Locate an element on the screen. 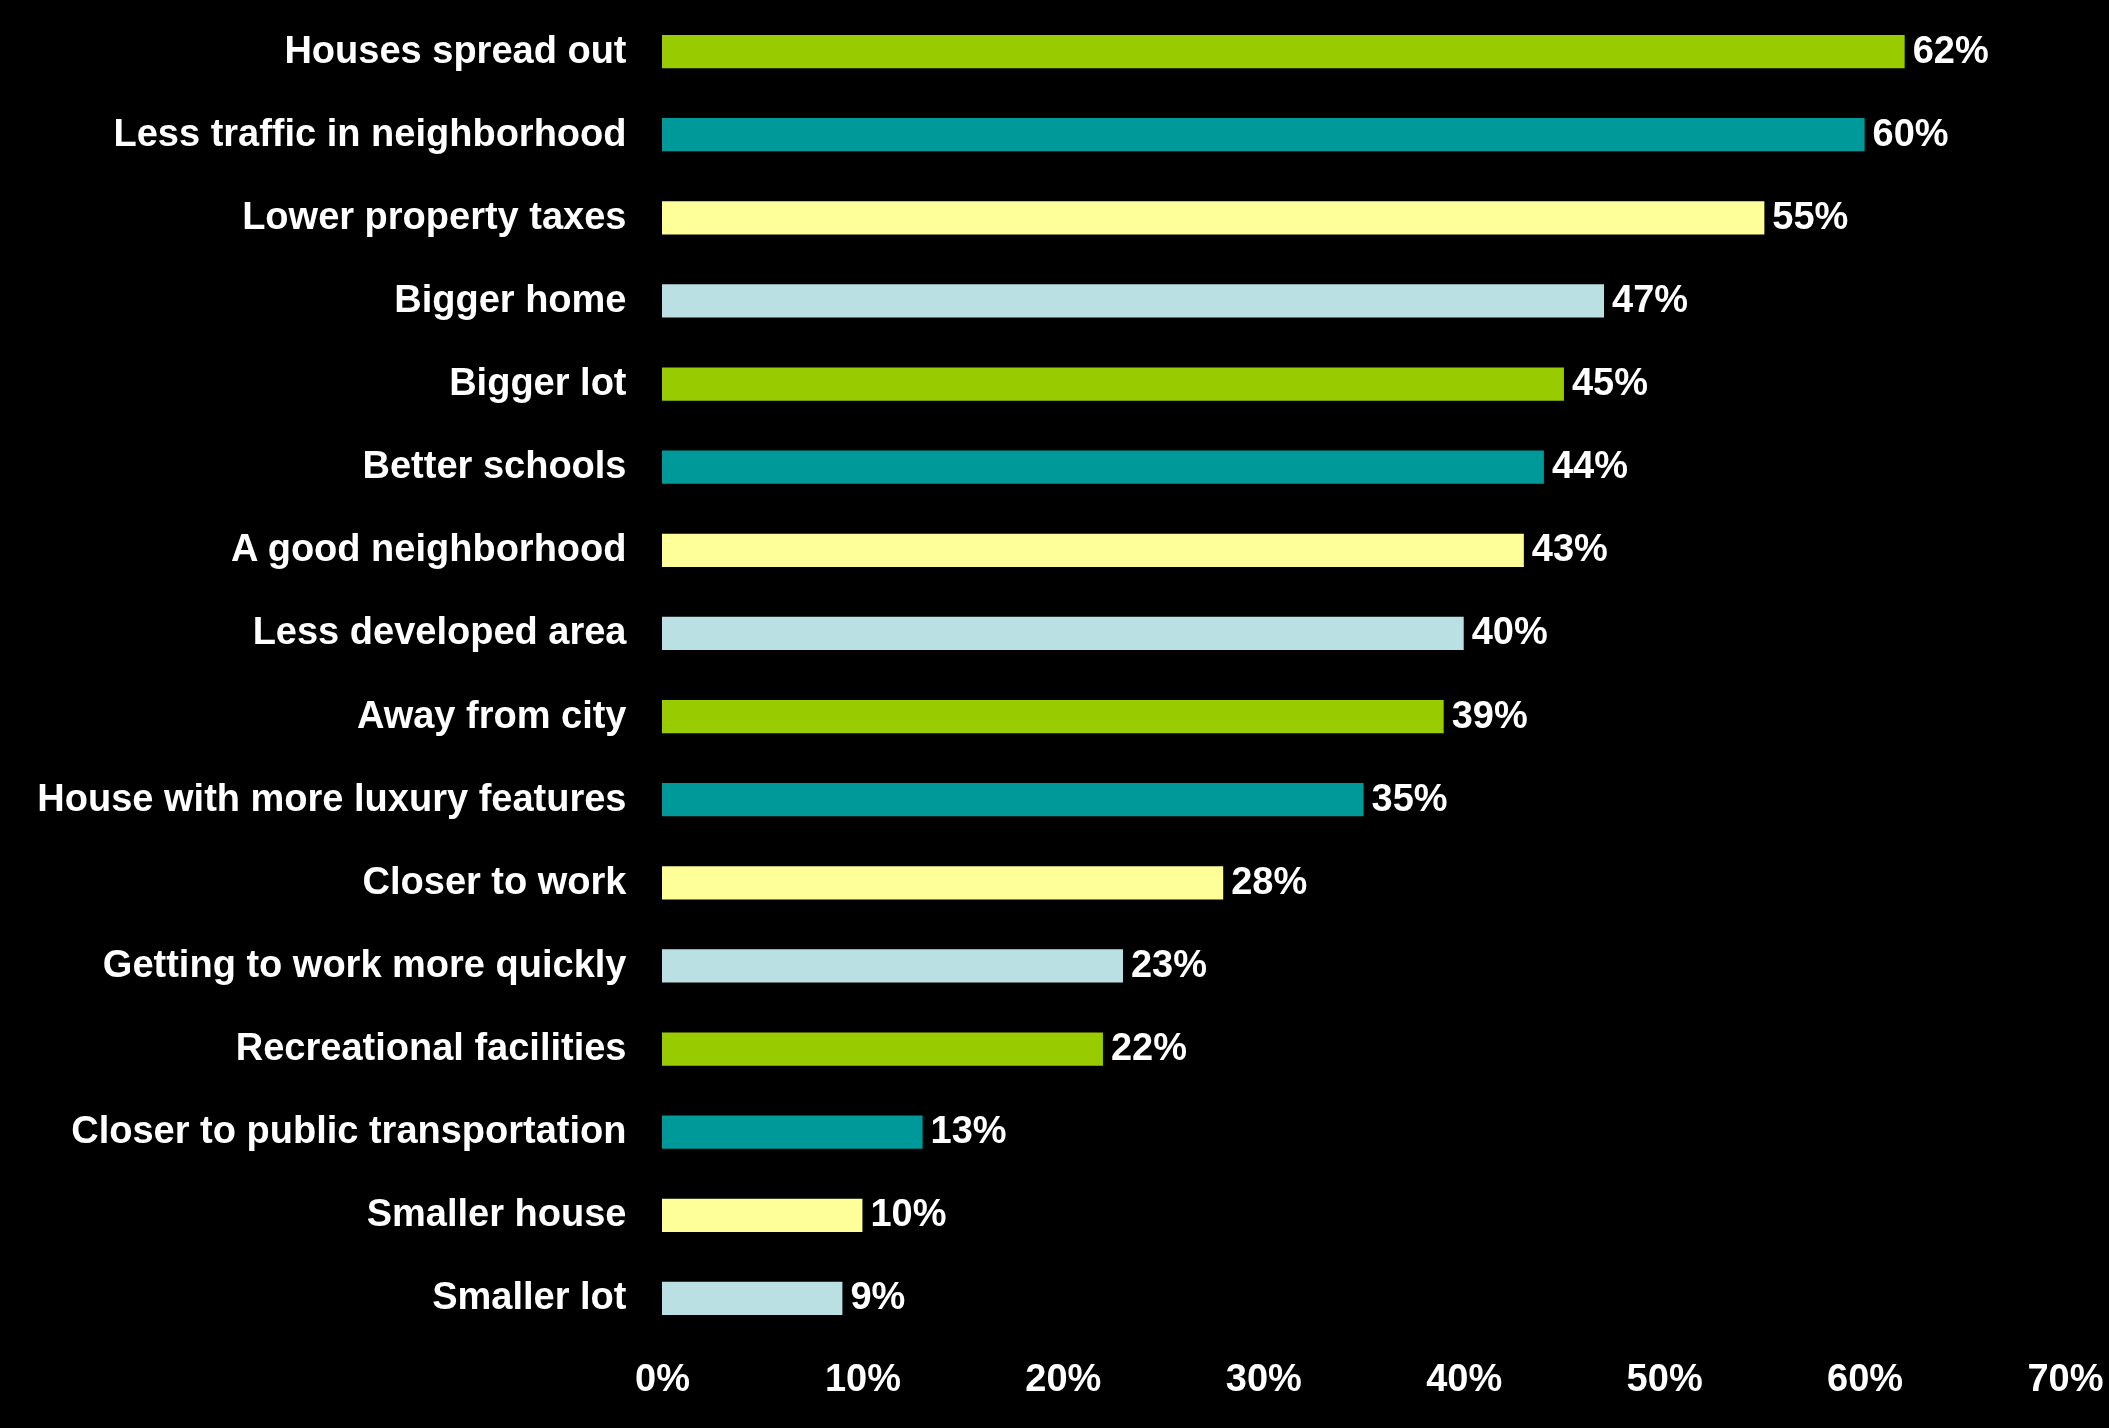  x-tick-label: 60% is located at coordinates (1865, 1377).